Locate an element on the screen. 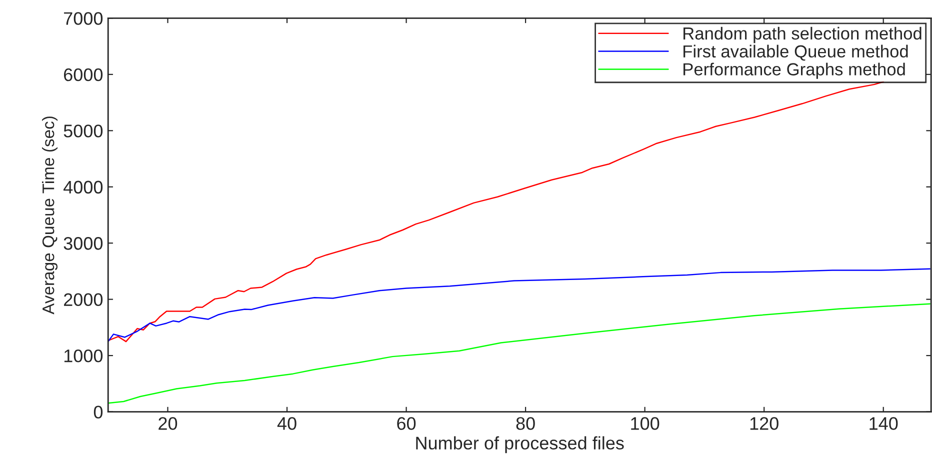  line-series is located at coordinates (519, 305).